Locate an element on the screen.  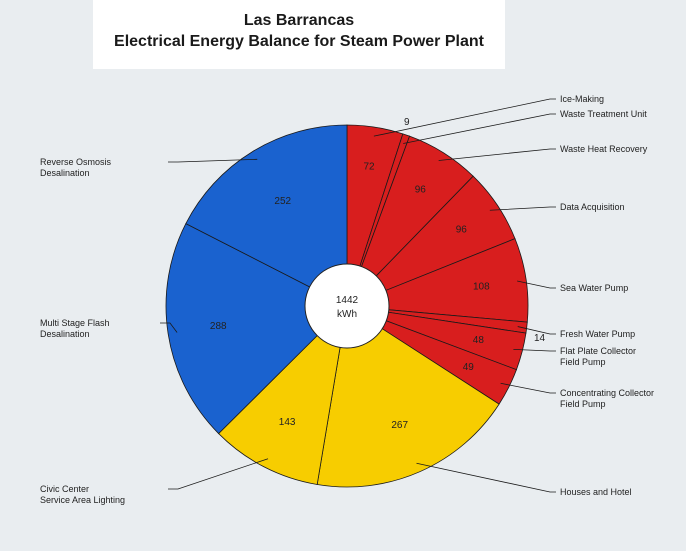
leader-concentrating-collector-field-pump is located at coordinates (528, 388).